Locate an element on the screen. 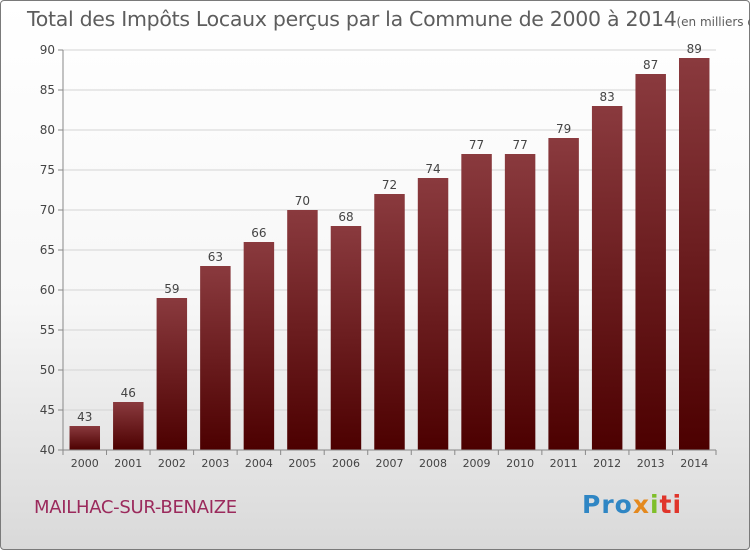 Image resolution: width=750 pixels, height=550 pixels. bar-2010 is located at coordinates (520, 302).